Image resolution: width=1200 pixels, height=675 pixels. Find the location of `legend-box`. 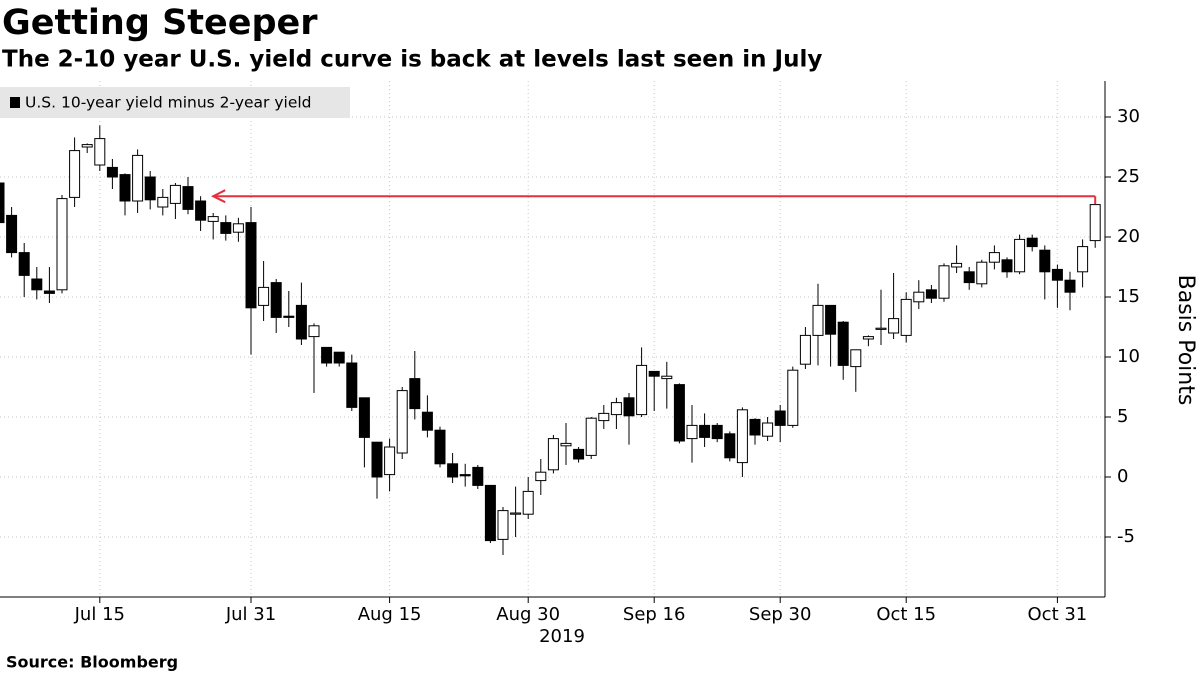

legend-box is located at coordinates (175, 102).